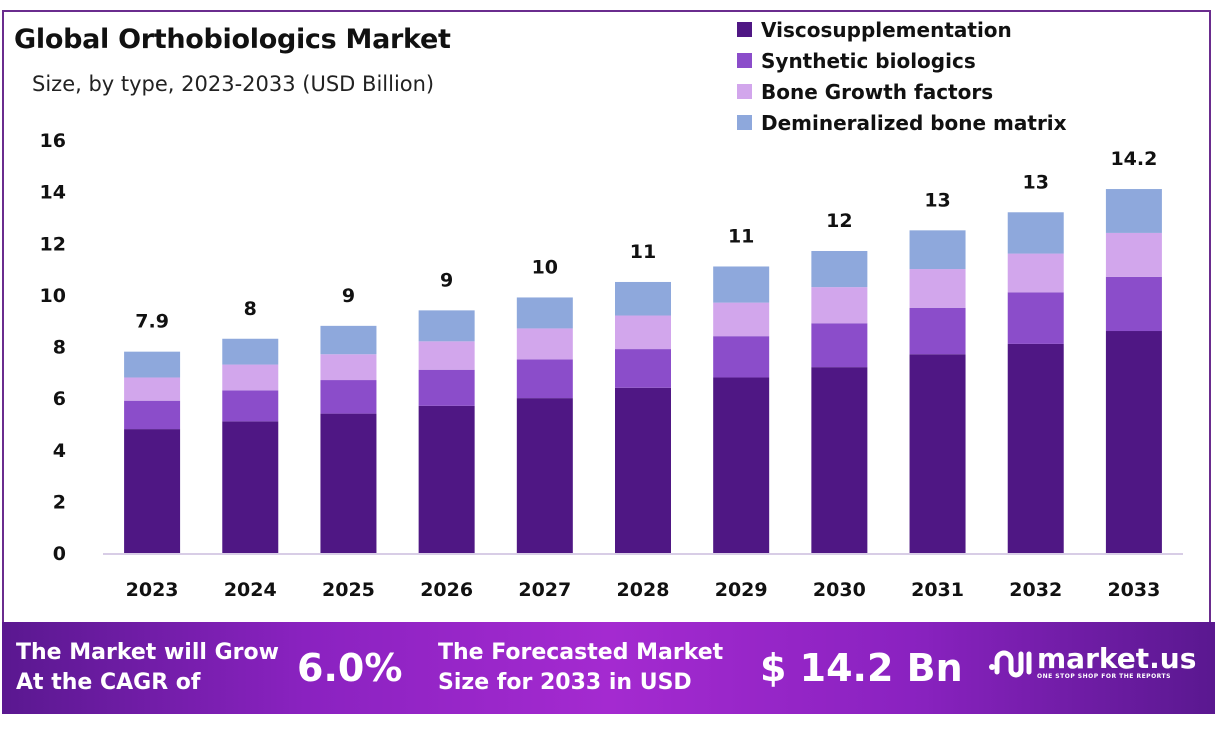 The width and height of the screenshot is (1217, 729). Describe the element at coordinates (544, 590) in the screenshot. I see `x-tick-label: 2027` at that location.